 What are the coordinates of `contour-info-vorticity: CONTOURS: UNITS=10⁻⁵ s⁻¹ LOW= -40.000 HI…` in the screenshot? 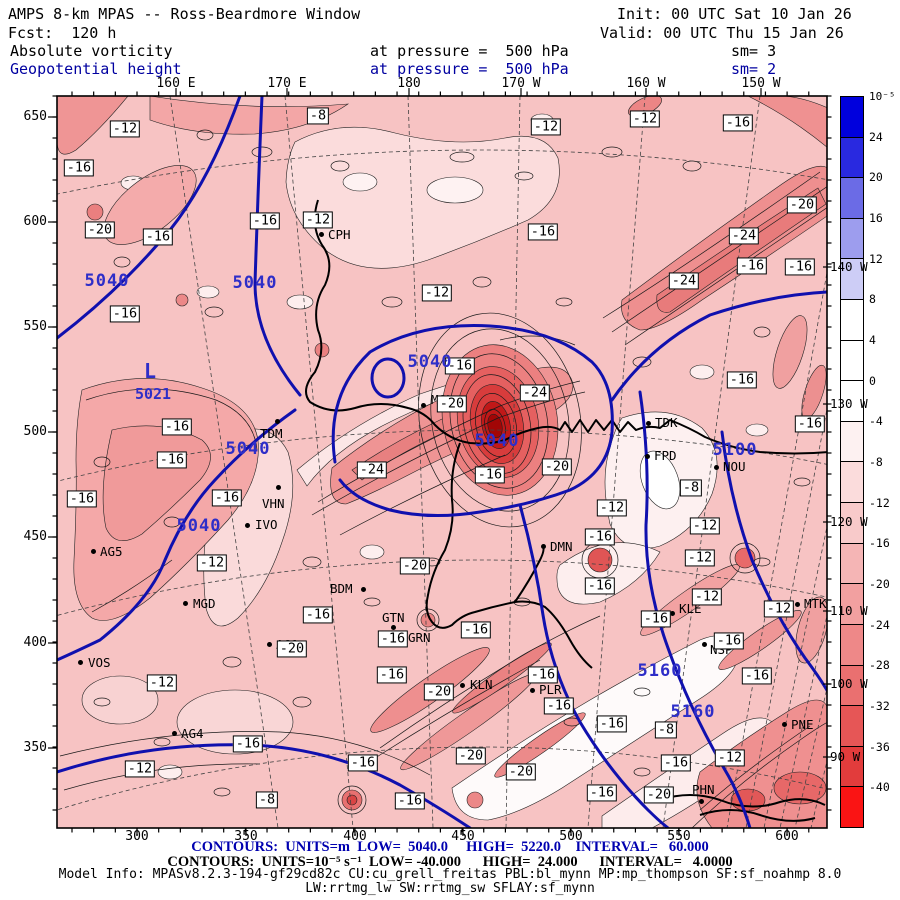 It's located at (450, 862).